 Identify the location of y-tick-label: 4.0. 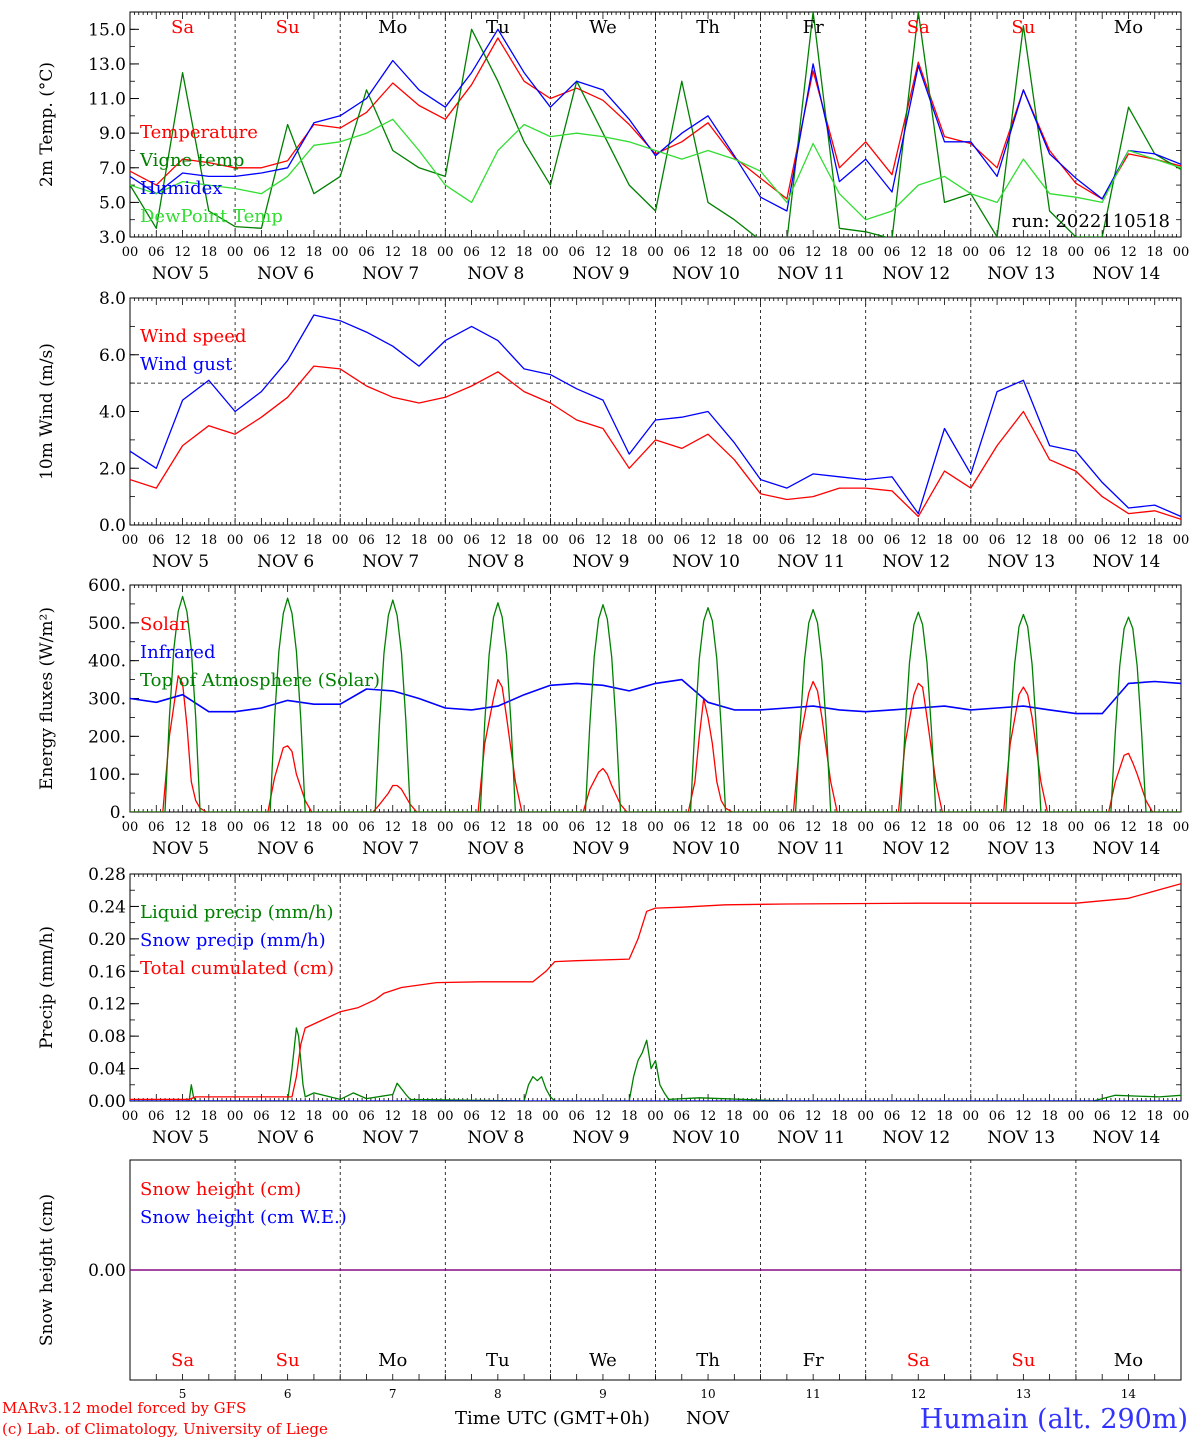
(112, 413).